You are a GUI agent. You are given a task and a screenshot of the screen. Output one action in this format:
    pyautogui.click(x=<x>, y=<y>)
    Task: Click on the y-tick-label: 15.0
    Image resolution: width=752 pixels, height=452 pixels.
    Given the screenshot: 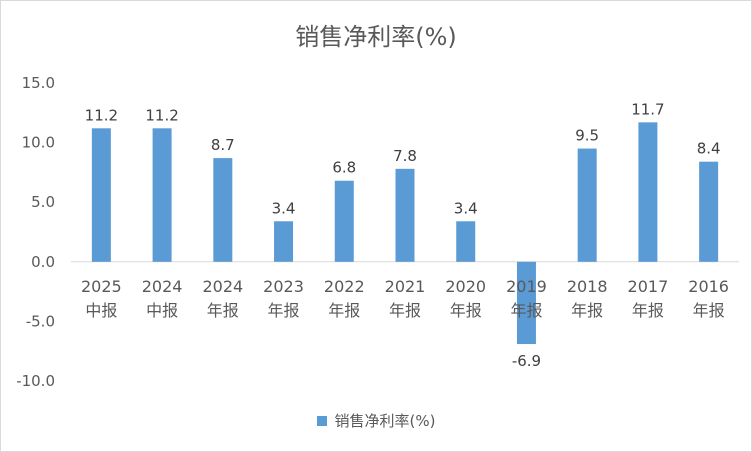 What is the action you would take?
    pyautogui.click(x=38, y=83)
    